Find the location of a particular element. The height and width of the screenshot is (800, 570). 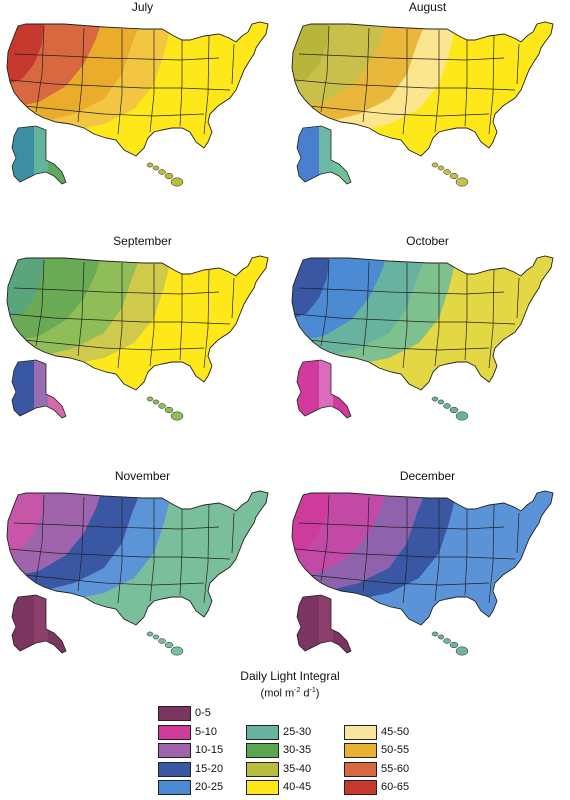

panel-title: August is located at coordinates (427, 7).